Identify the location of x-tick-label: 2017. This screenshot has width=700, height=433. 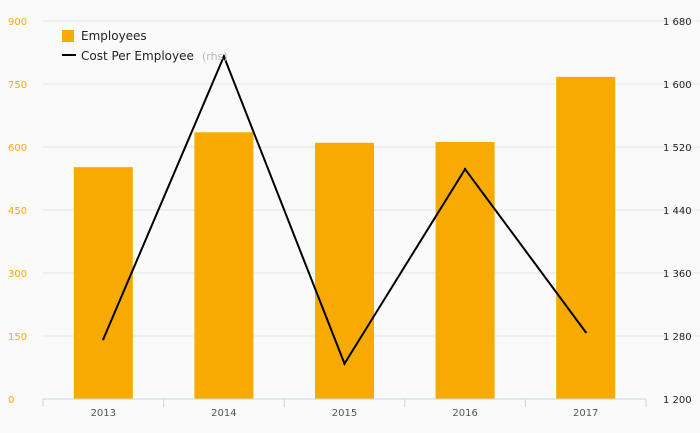
(585, 413).